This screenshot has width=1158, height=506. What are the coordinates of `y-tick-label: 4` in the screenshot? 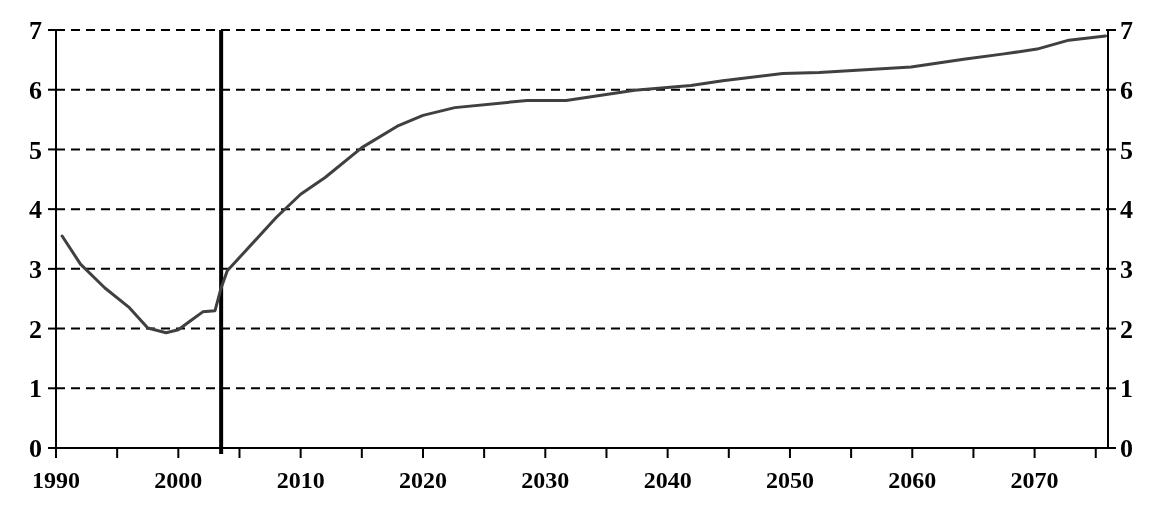 It's located at (35, 210).